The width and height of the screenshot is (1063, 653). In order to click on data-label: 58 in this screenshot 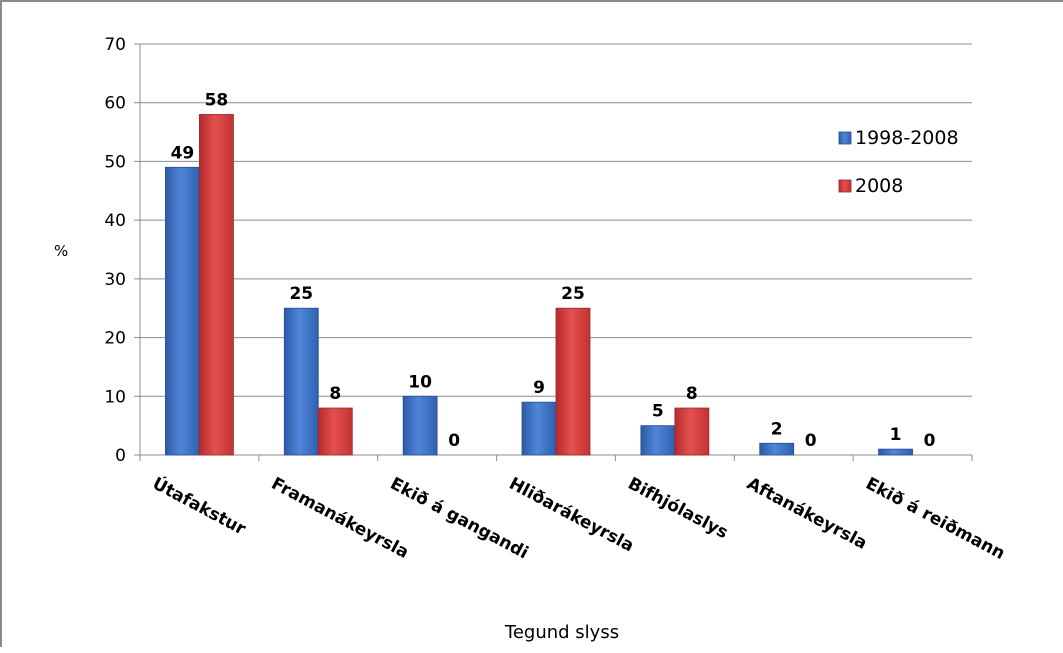, I will do `click(217, 100)`.